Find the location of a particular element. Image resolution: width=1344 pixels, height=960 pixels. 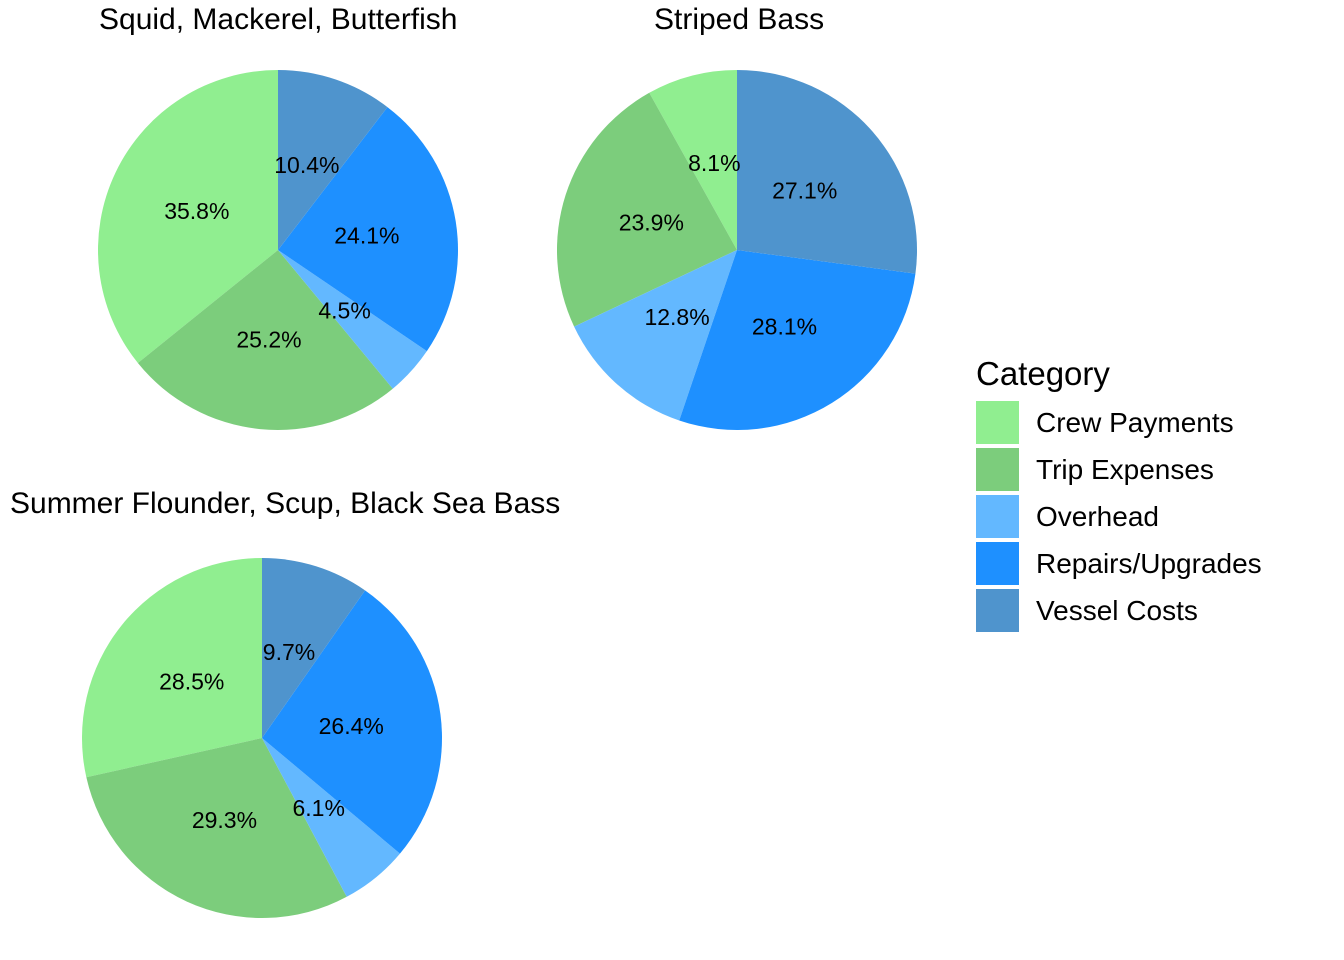

pie-slice-percentage-label: 9.7% is located at coordinates (289, 652).